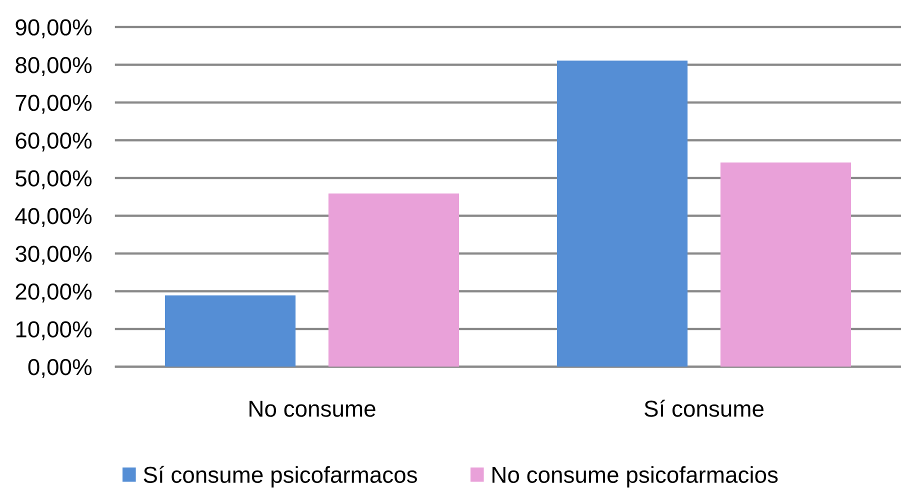 The image size is (901, 489). What do you see at coordinates (54, 28) in the screenshot?
I see `y-tick-label: 90,00%` at bounding box center [54, 28].